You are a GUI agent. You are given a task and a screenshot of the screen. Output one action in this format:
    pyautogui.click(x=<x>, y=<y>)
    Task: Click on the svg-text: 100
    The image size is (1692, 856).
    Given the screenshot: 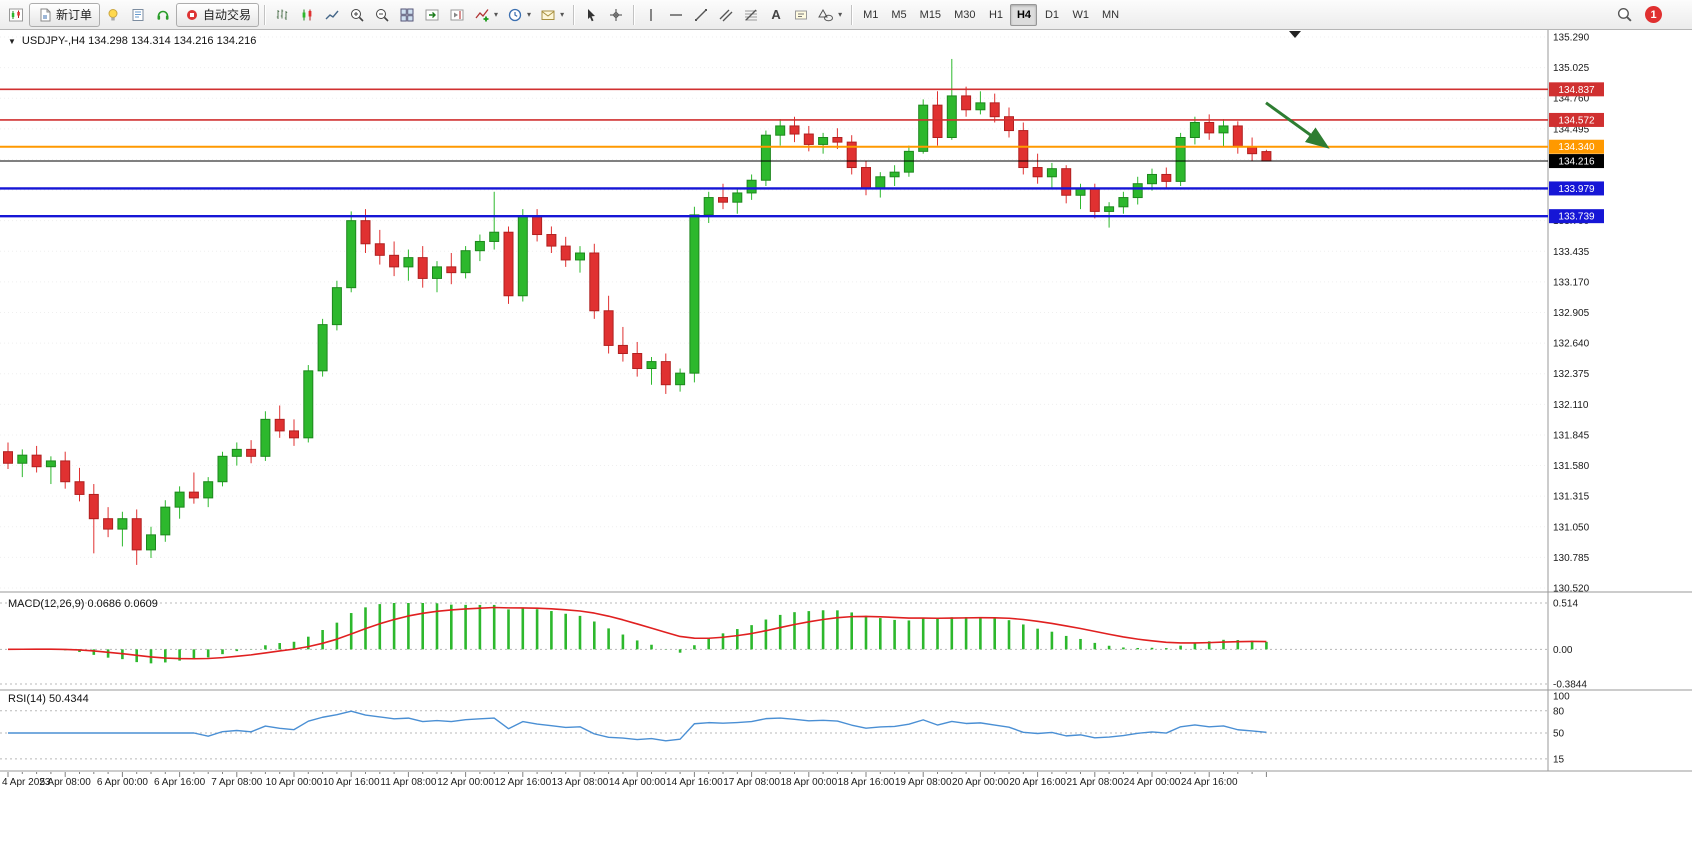 What is the action you would take?
    pyautogui.click(x=1561, y=697)
    